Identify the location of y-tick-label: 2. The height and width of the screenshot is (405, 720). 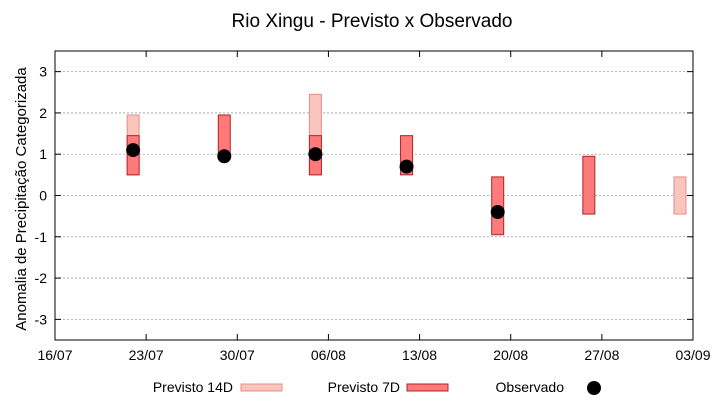
(43, 113).